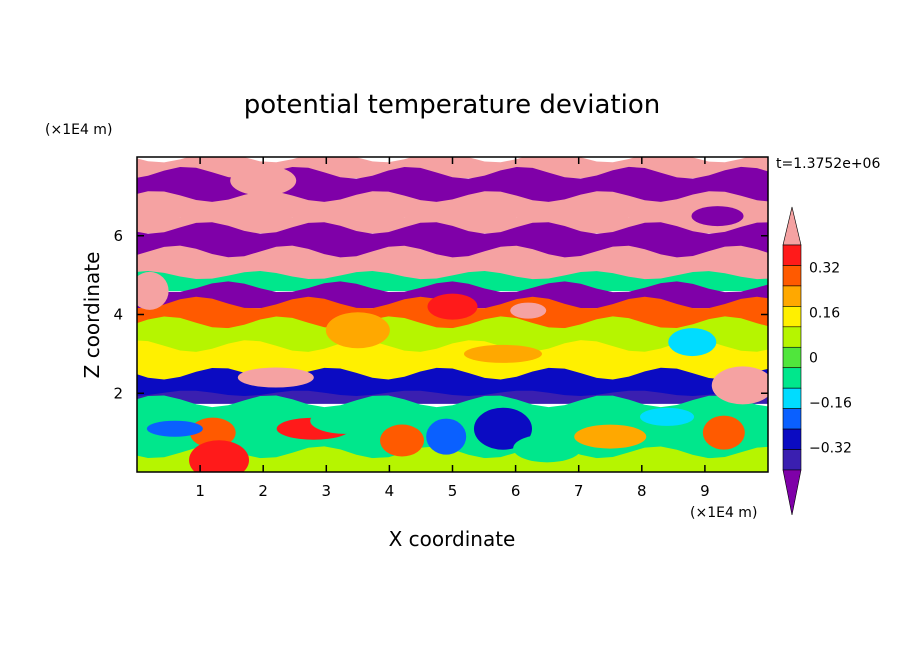 This screenshot has width=904, height=654. Describe the element at coordinates (813, 359) in the screenshot. I see `colorbar-label: 0` at that location.